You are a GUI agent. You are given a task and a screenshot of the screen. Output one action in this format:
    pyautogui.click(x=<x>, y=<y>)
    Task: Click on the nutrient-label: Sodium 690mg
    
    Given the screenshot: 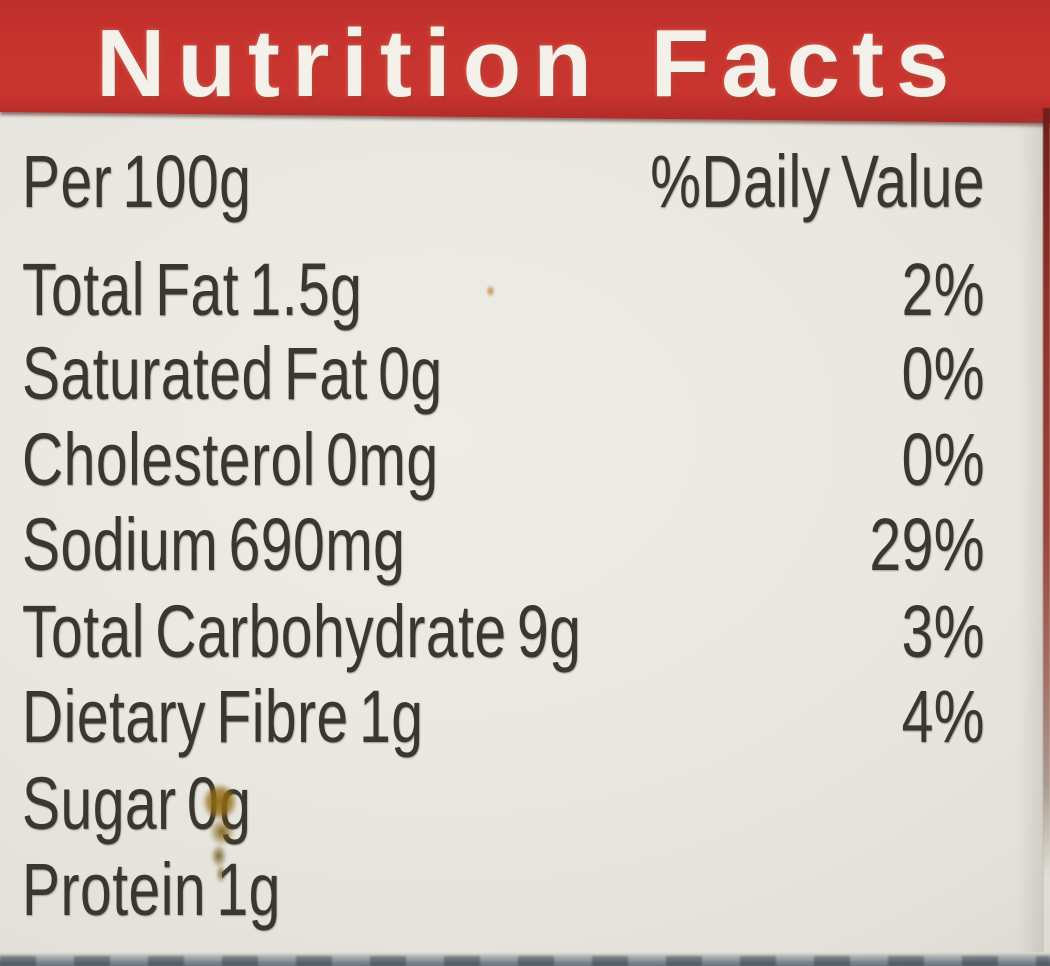 What is the action you would take?
    pyautogui.click(x=214, y=545)
    